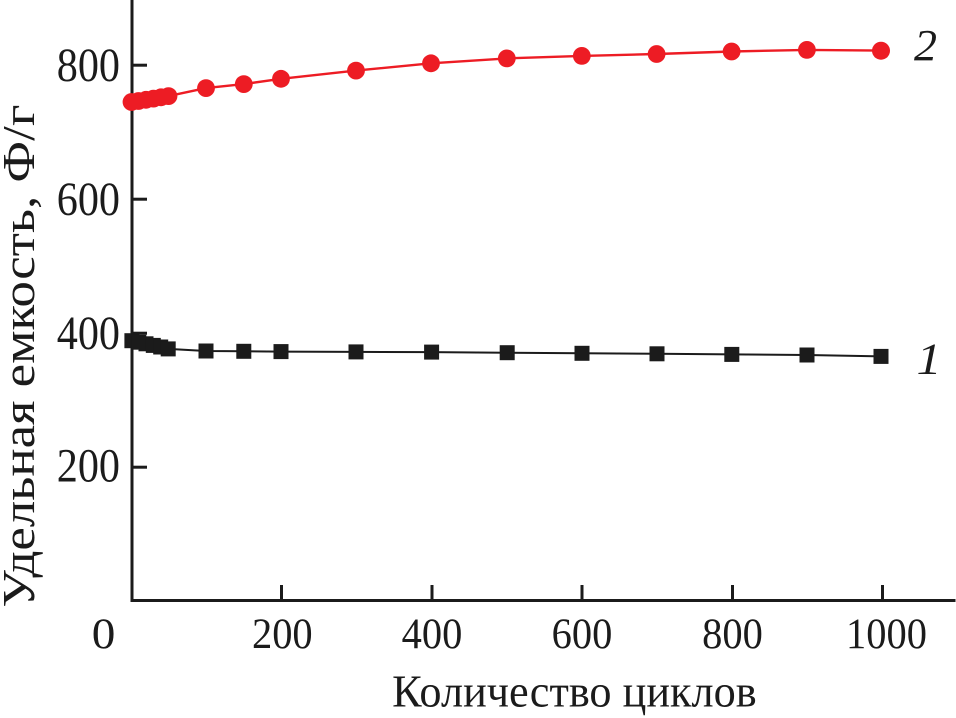 This screenshot has height=718, width=956. What do you see at coordinates (22, 355) in the screenshot?
I see `svg-text: Удельная емкость, Ф/г` at bounding box center [22, 355].